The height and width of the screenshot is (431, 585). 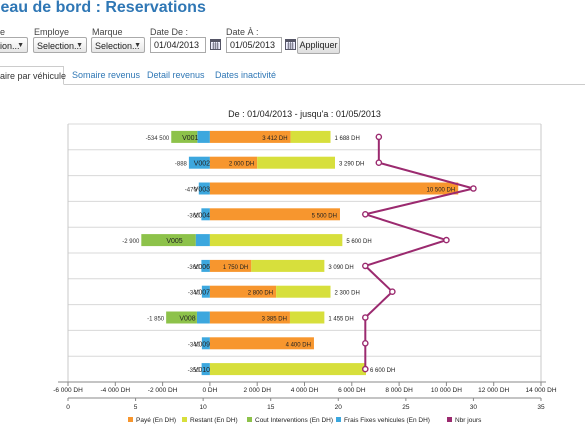 I want to click on chart-title: De : 01/04/2013 - jusqu'a : 01/05/2013, so click(x=304, y=114).